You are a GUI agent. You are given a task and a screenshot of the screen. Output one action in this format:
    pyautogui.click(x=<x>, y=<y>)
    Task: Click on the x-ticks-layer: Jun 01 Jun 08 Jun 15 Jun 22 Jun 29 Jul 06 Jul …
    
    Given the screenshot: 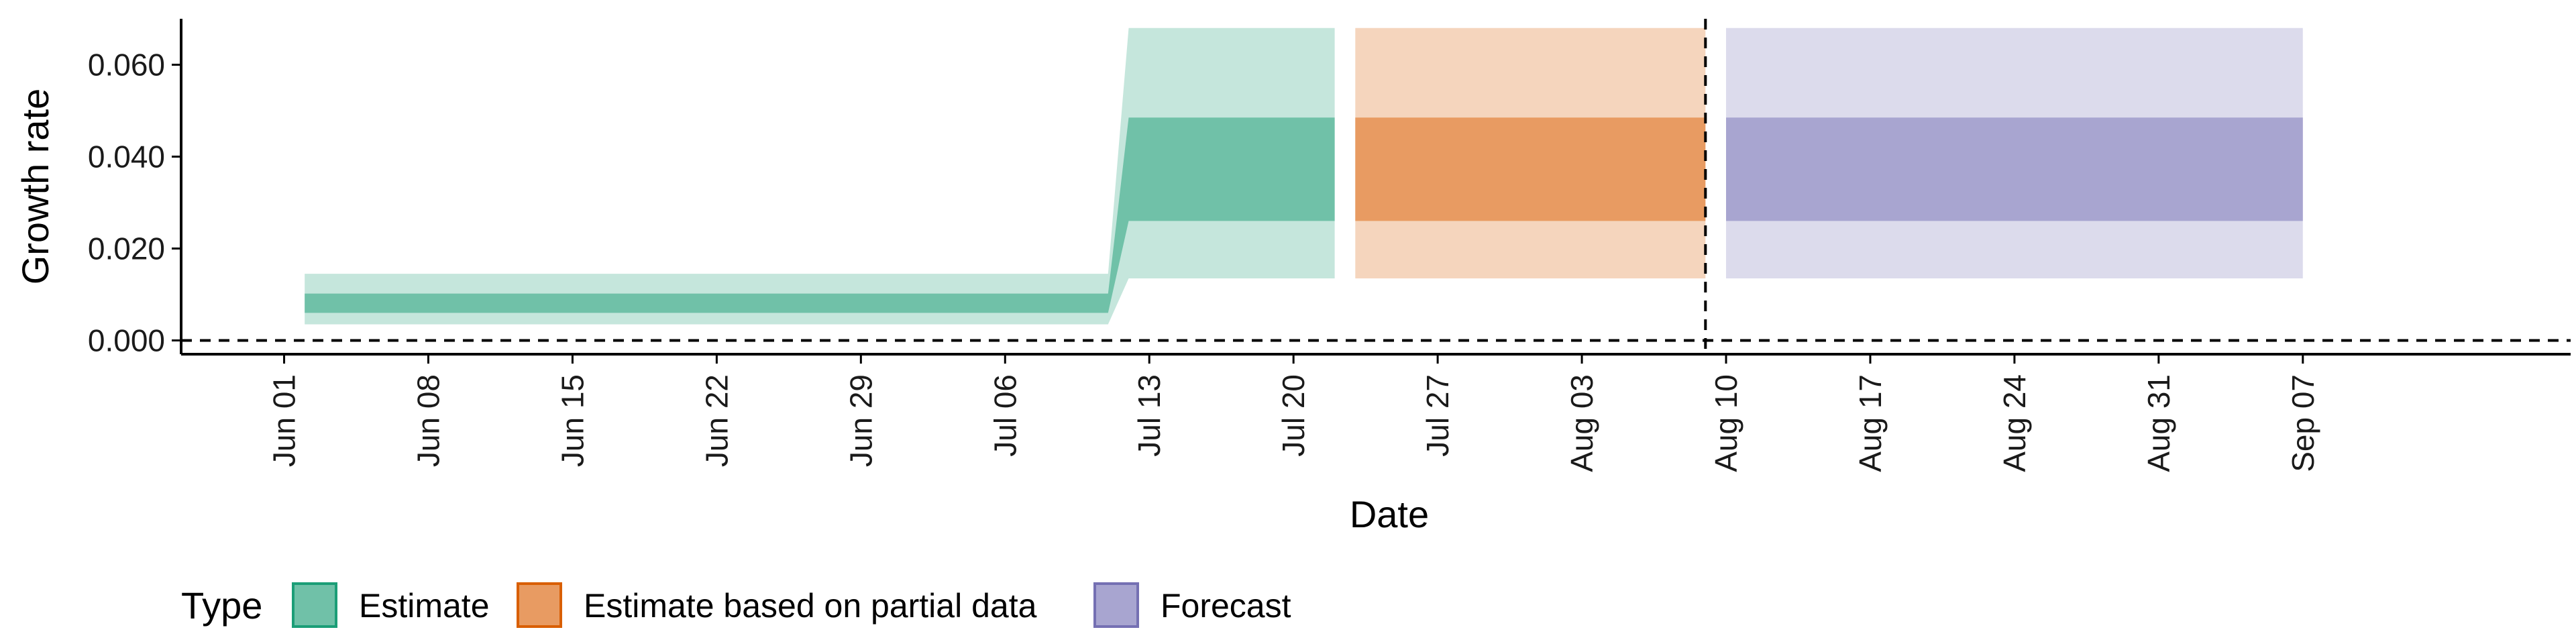 What is the action you would take?
    pyautogui.click(x=1293, y=413)
    